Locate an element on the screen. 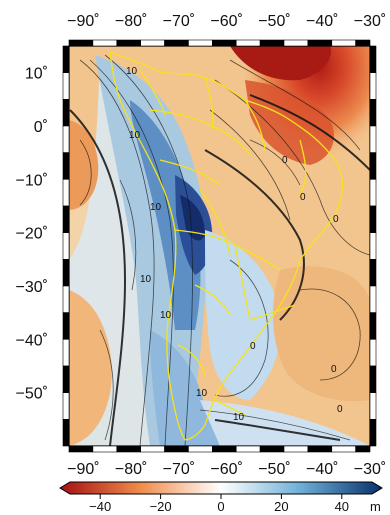 This screenshot has height=515, width=390. lon-tick-label-top: −90˚ is located at coordinates (83, 21).